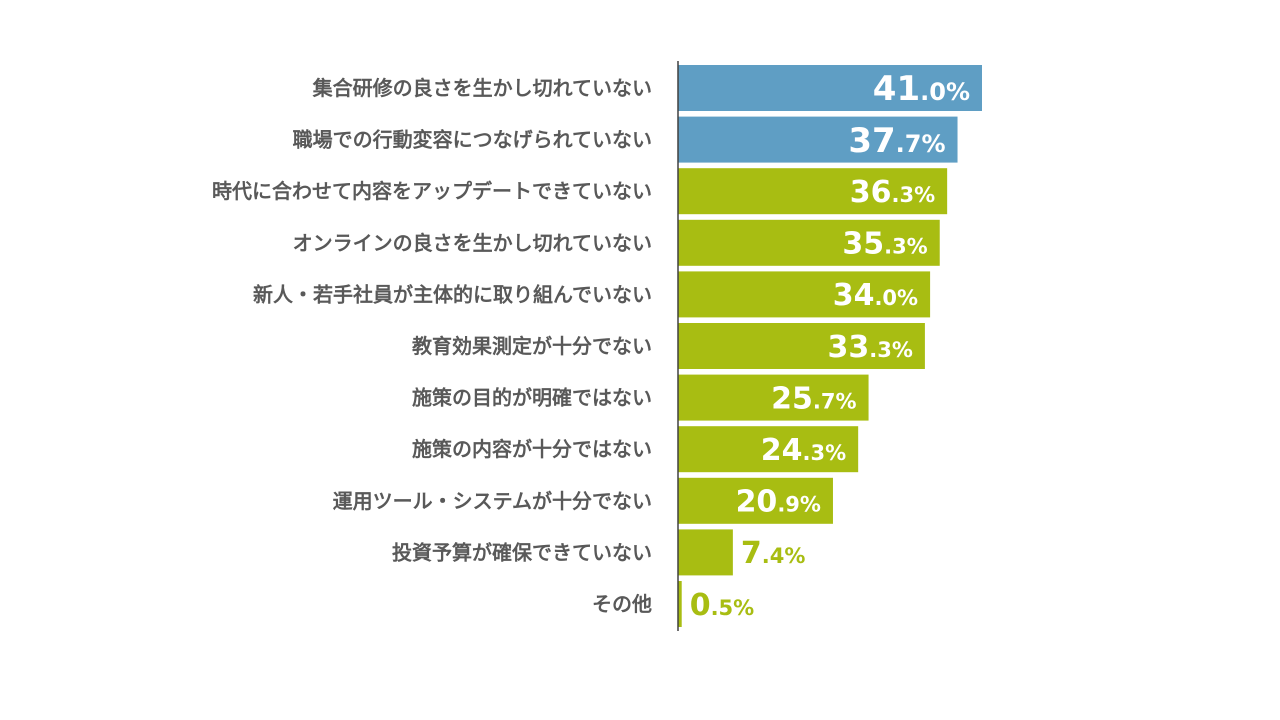 The image size is (1280, 720). Describe the element at coordinates (532, 449) in the screenshot. I see `category-label: 施策の内容が十分ではない` at that location.